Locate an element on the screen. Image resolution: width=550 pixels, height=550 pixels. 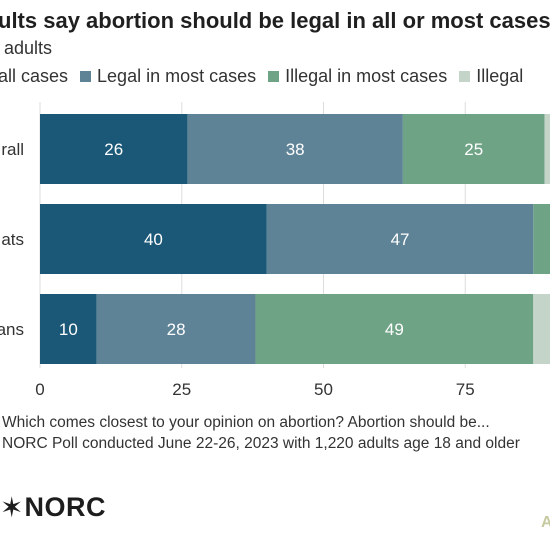
chart-subtitle: adults is located at coordinates (28, 48).